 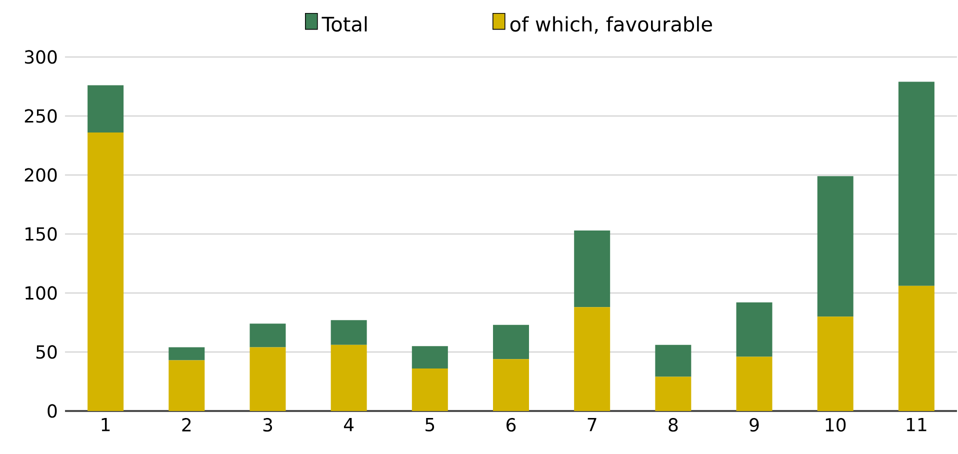 I want to click on y-tick-label: 100, so click(x=41, y=293).